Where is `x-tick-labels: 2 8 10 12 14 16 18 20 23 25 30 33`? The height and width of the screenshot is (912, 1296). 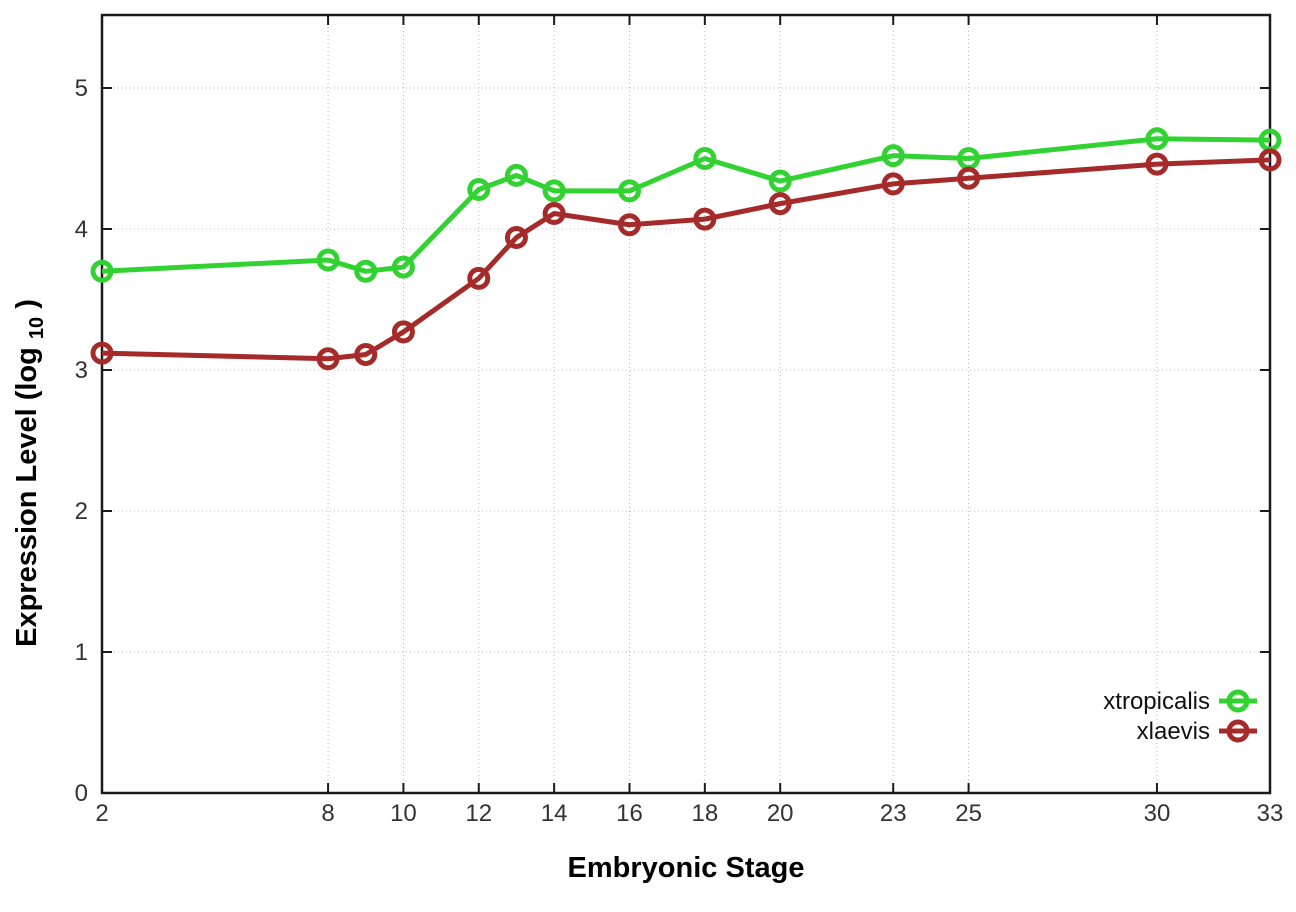
x-tick-labels: 2 8 10 12 14 16 18 20 23 25 30 33 is located at coordinates (689, 813).